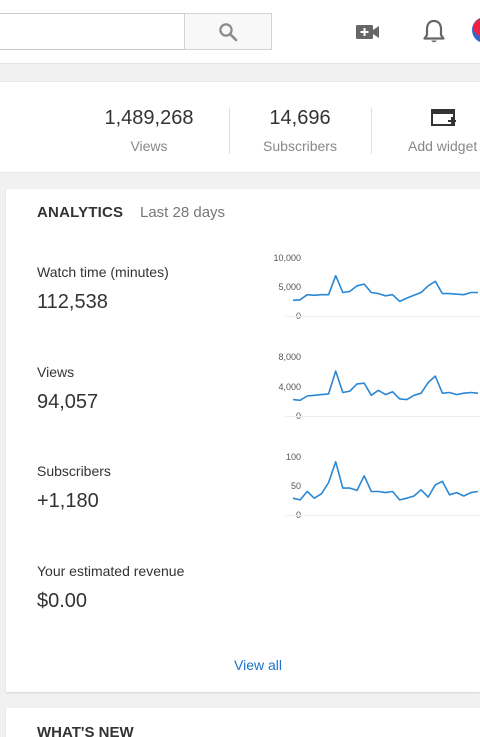 The width and height of the screenshot is (480, 737). I want to click on views-metric-value: 94,057, so click(68, 402).